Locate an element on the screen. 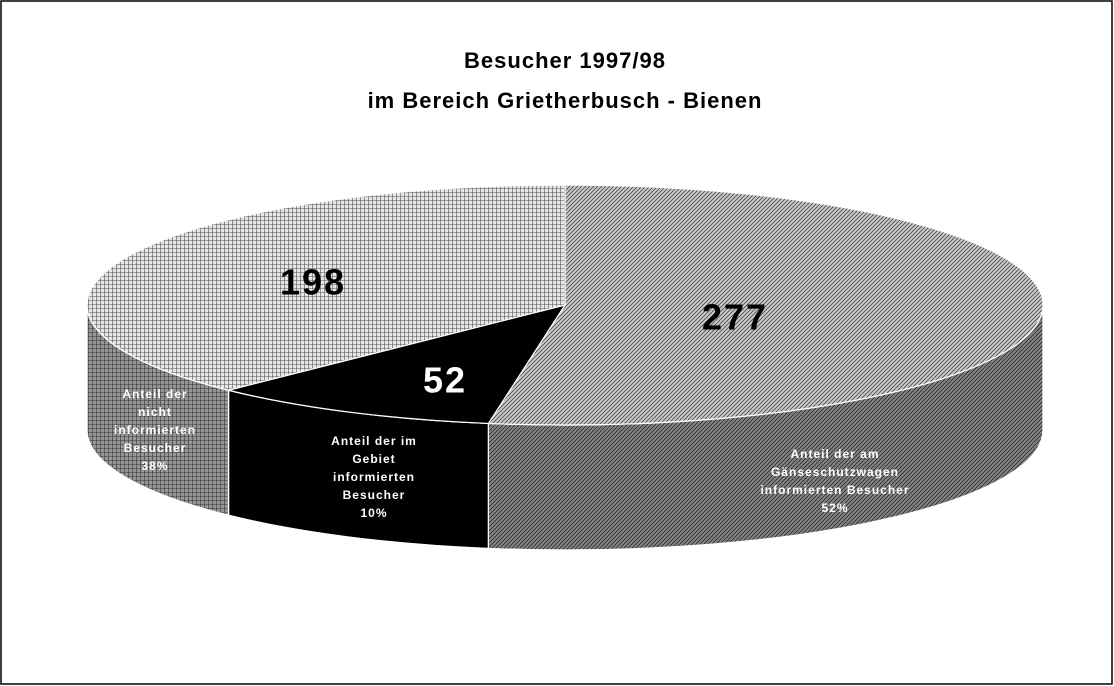 This screenshot has height=686, width=1114. percent-label: 52% is located at coordinates (835, 508).